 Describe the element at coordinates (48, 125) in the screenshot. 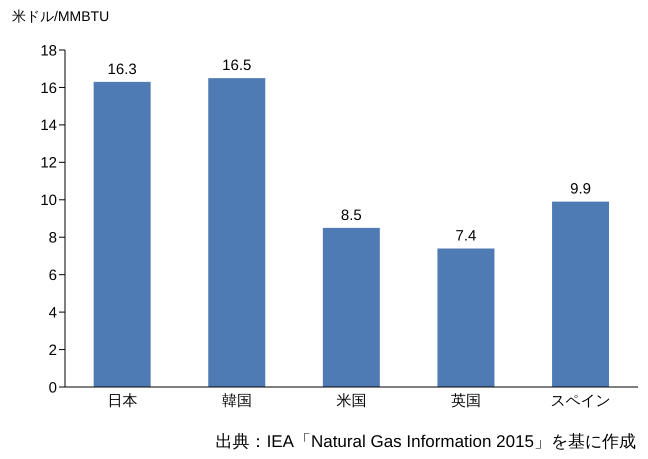

I see `y-tick-label: 14` at that location.